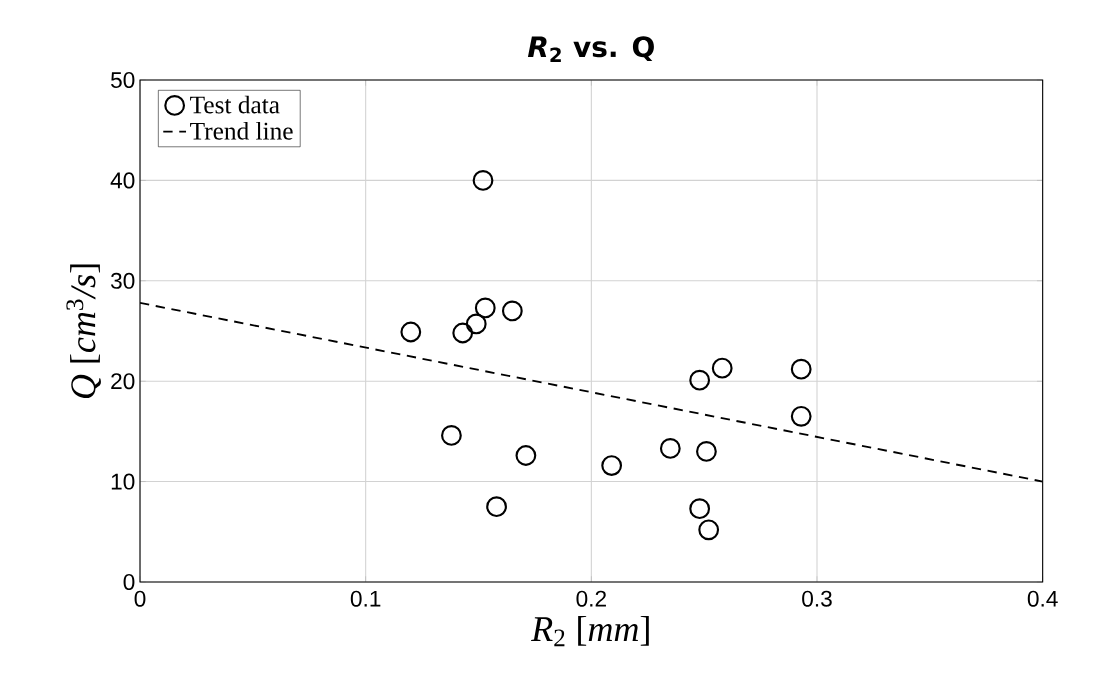 This screenshot has height=700, width=1097. What do you see at coordinates (140, 598) in the screenshot?
I see `x-tick-label: 0` at bounding box center [140, 598].